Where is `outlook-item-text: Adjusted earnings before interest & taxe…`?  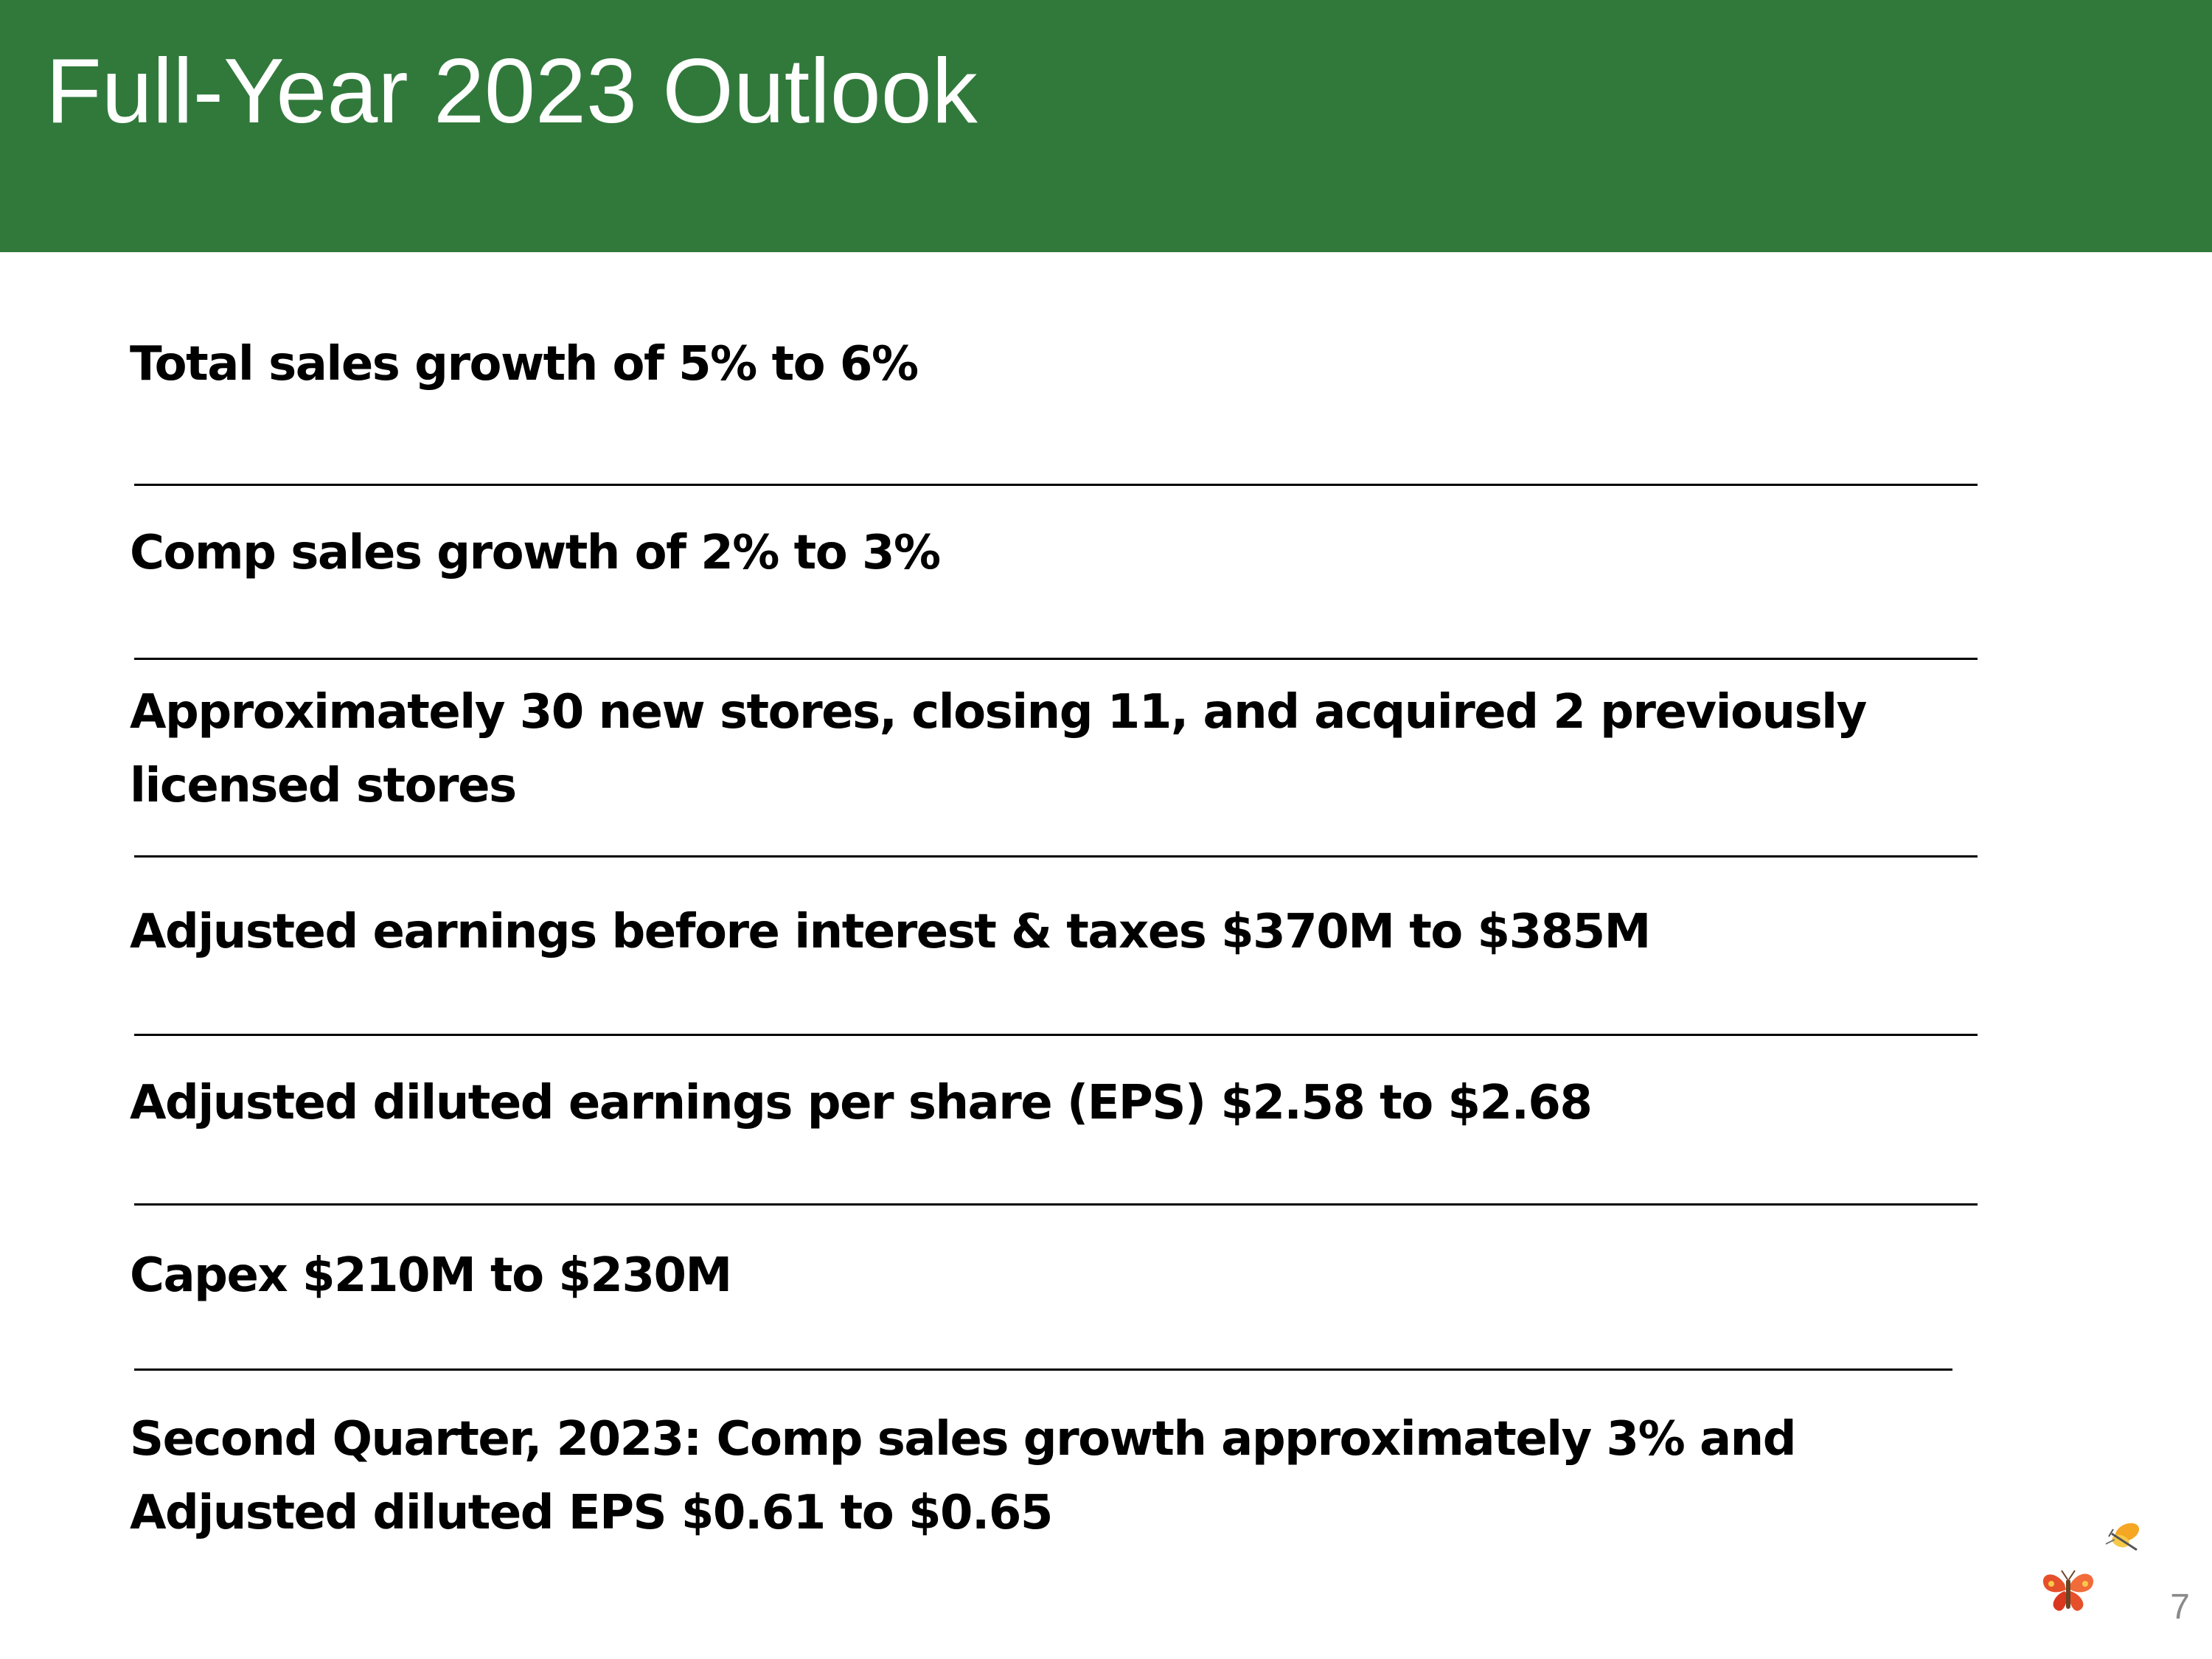
outlook-item-text: Adjusted earnings before interest & taxe… is located at coordinates (890, 932).